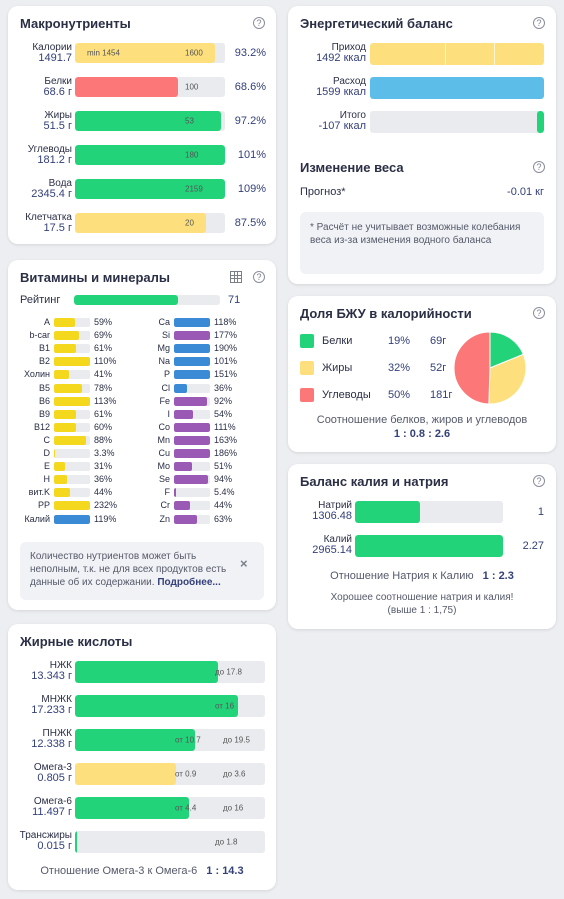 The image size is (564, 899). I want to click on vitamin-name: Cl, so click(166, 387).